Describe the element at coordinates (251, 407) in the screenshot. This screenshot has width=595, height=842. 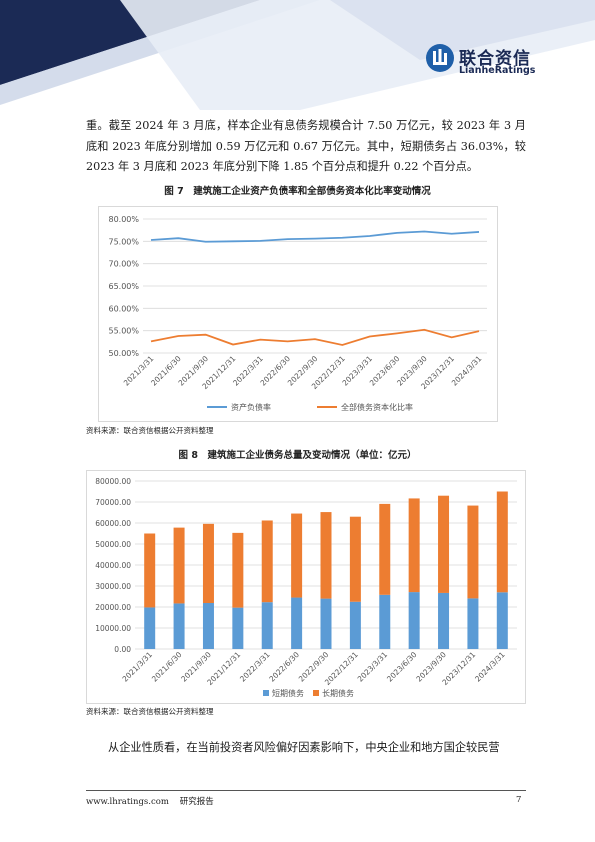
I see `legend-label: 资产负债率` at that location.